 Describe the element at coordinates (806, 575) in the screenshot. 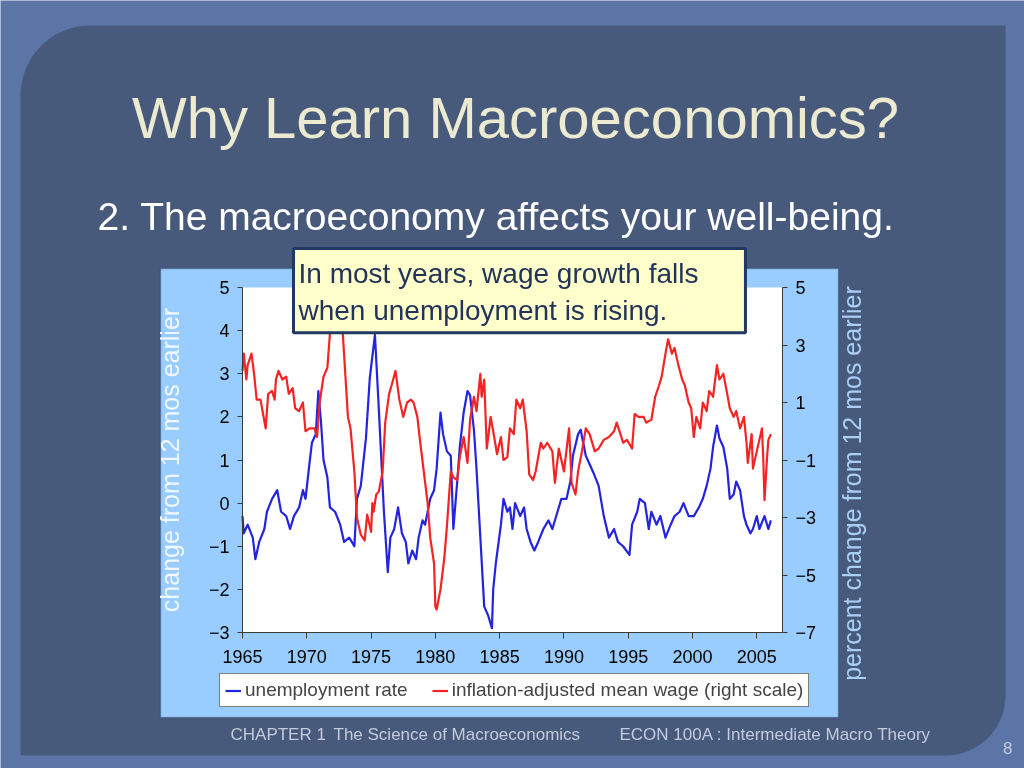

I see `y2-tick-label: −5` at that location.